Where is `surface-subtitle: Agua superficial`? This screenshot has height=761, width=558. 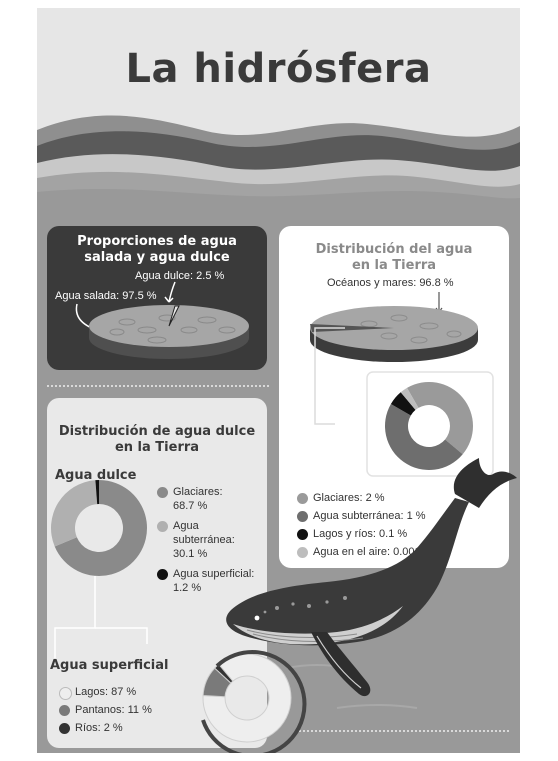 surface-subtitle: Agua superficial is located at coordinates (109, 665).